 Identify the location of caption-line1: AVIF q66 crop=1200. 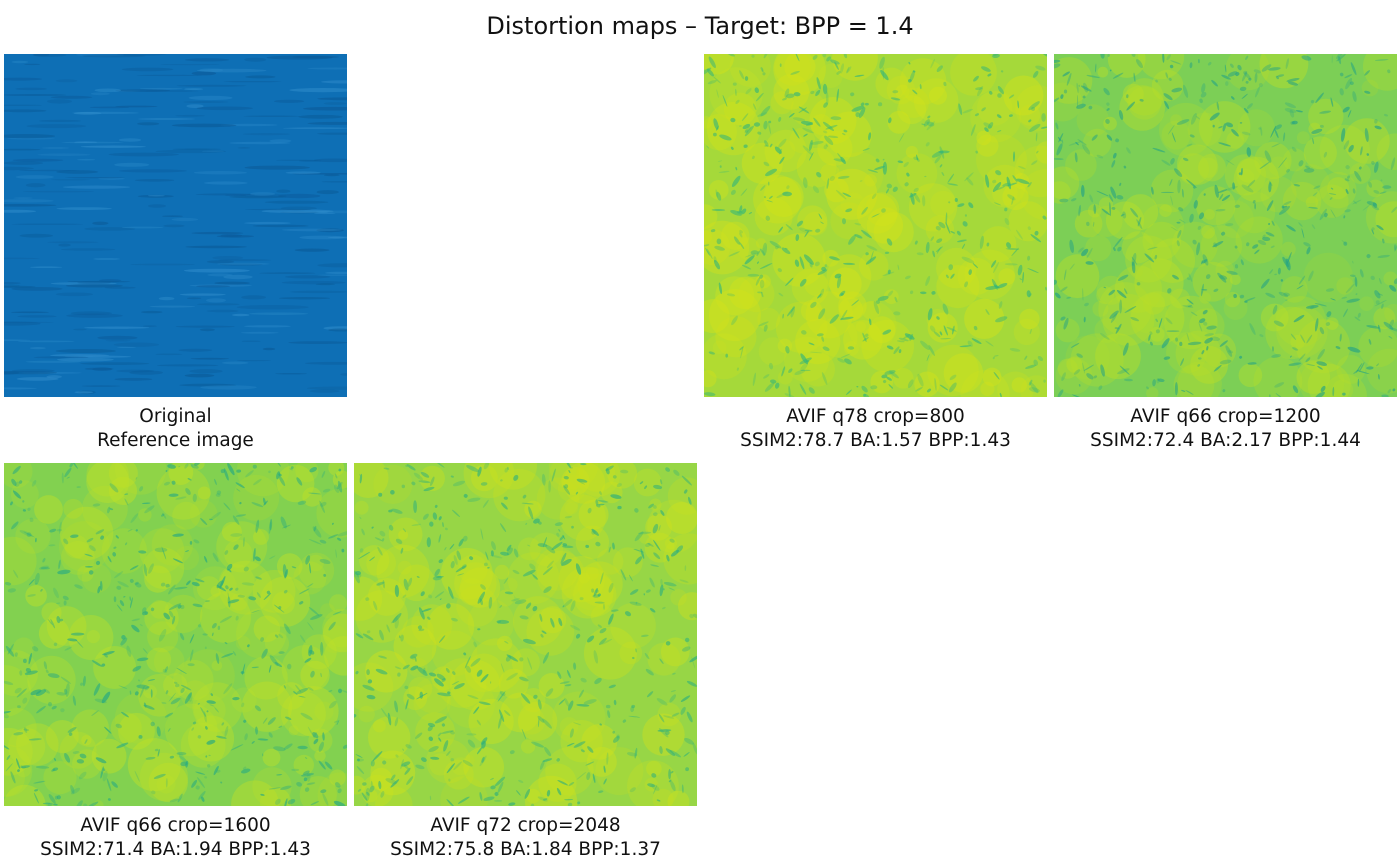
(1225, 416).